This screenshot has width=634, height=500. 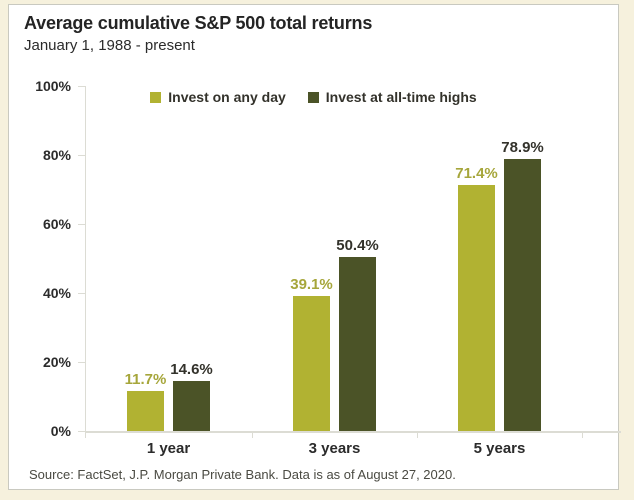 I want to click on page-subtitle: January 1, 1988 - present, so click(x=109, y=45).